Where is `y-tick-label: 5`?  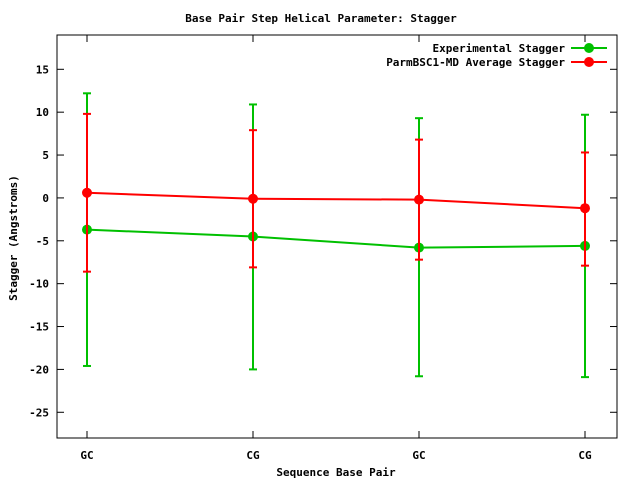
y-tick-label: 5 is located at coordinates (45, 155).